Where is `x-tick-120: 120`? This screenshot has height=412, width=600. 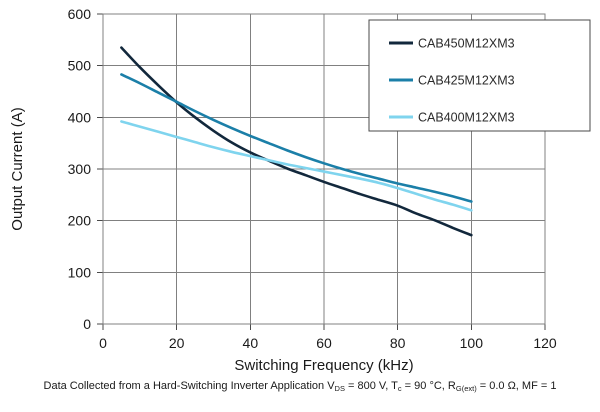 x-tick-120: 120 is located at coordinates (545, 343).